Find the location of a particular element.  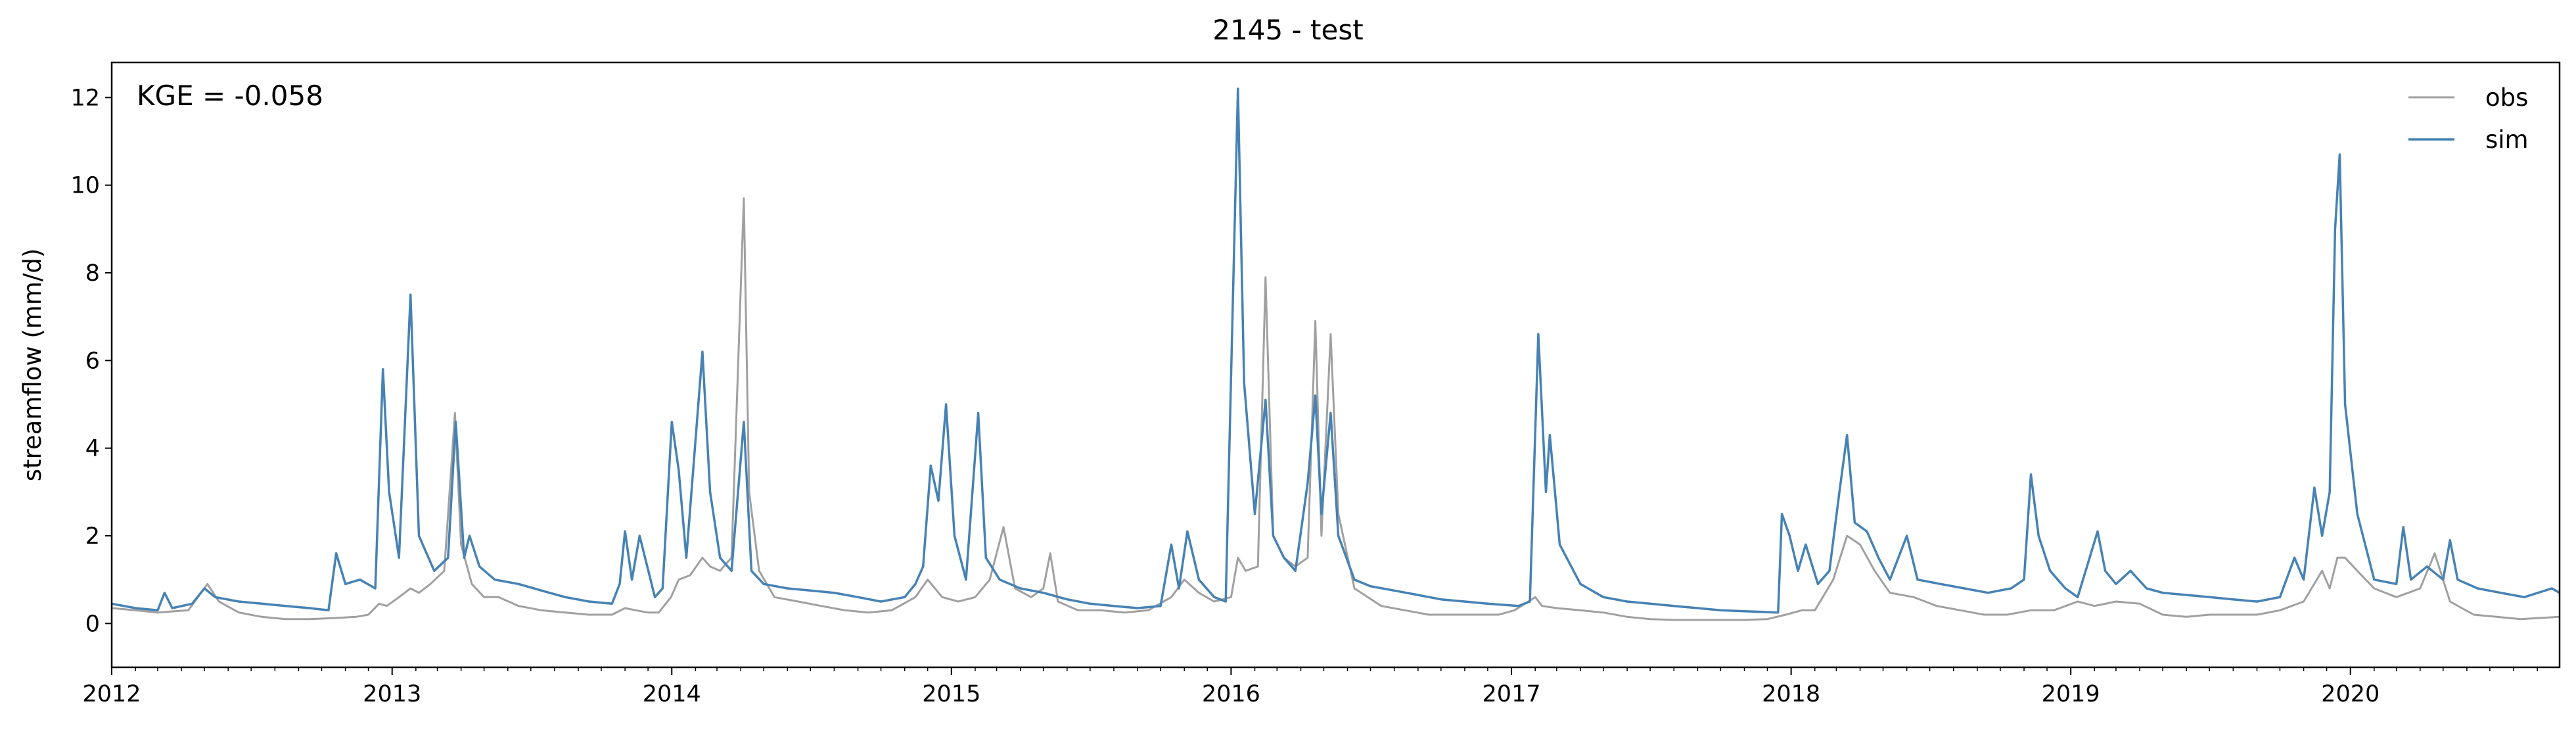

y-tick-label: 4 is located at coordinates (93, 449).